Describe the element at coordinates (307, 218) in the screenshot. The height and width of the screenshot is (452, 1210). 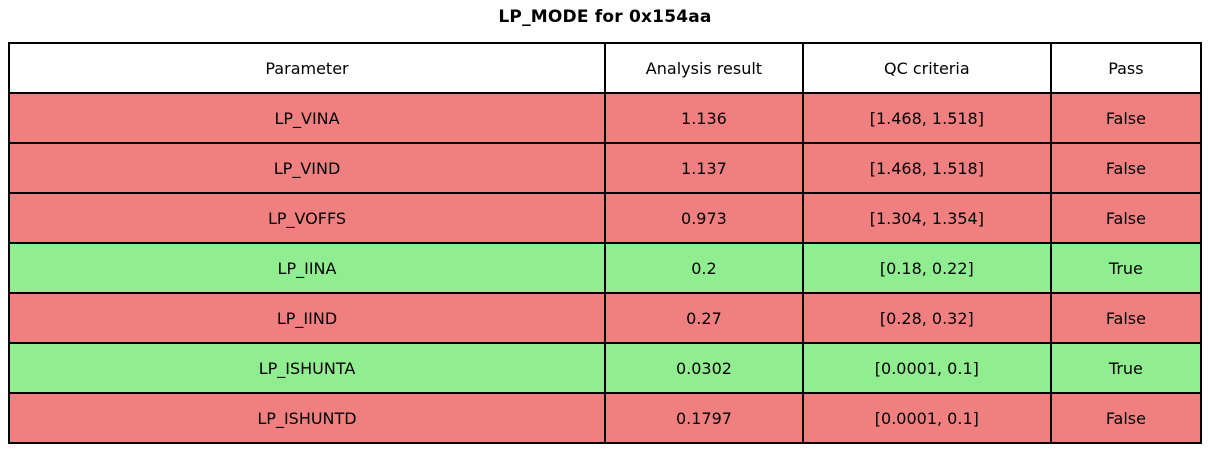
I see `parameter-cell: LP_VOFFS` at that location.